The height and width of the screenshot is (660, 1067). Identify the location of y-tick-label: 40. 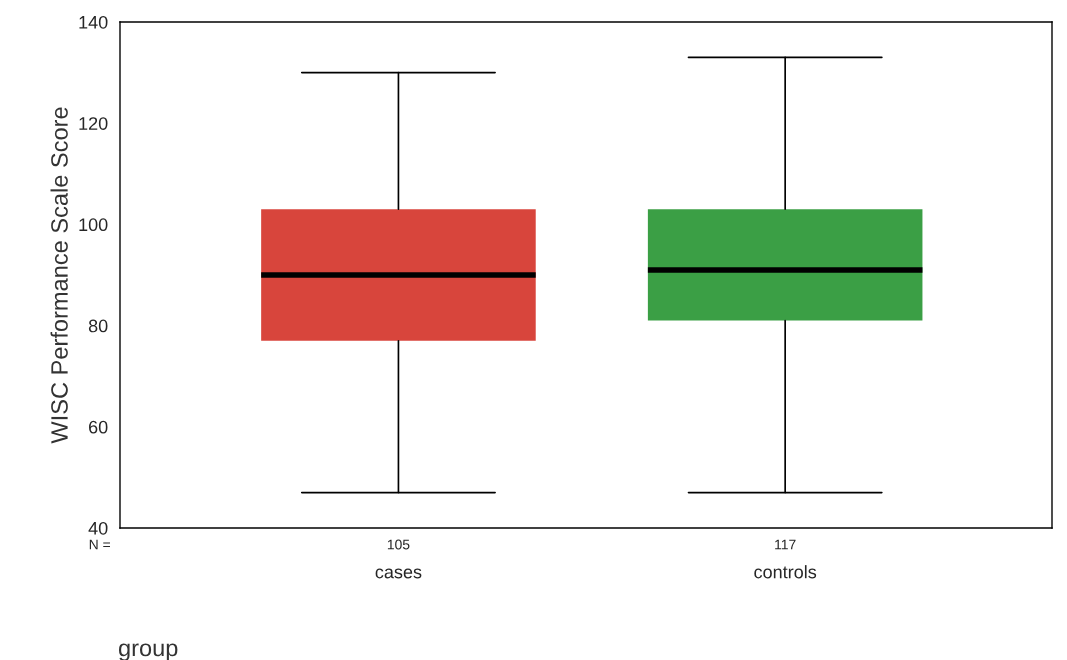
(98, 528).